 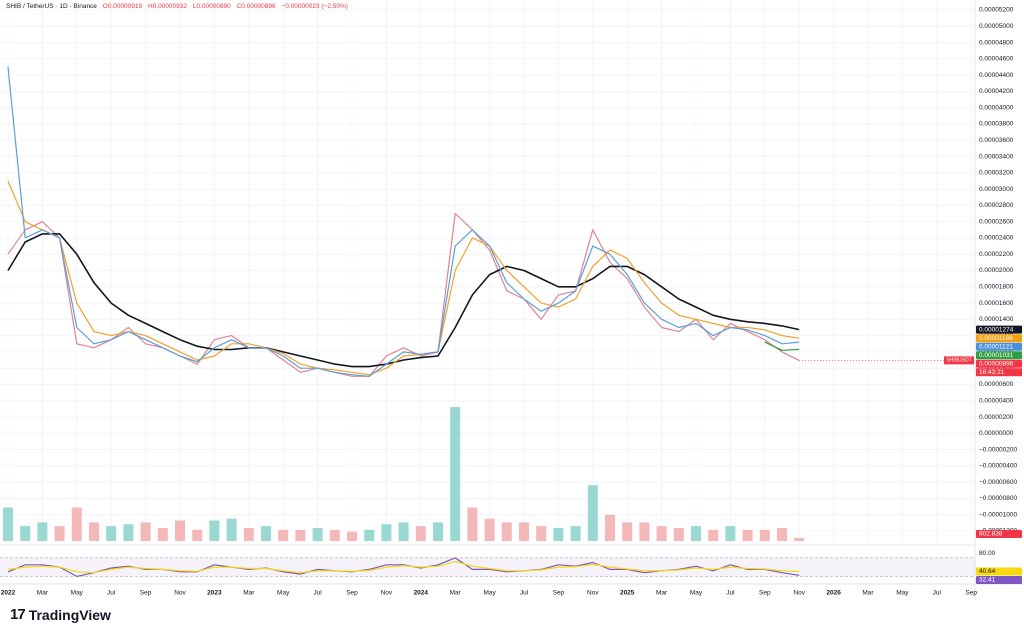 What do you see at coordinates (8, 593) in the screenshot?
I see `x-tick-label: 2022` at bounding box center [8, 593].